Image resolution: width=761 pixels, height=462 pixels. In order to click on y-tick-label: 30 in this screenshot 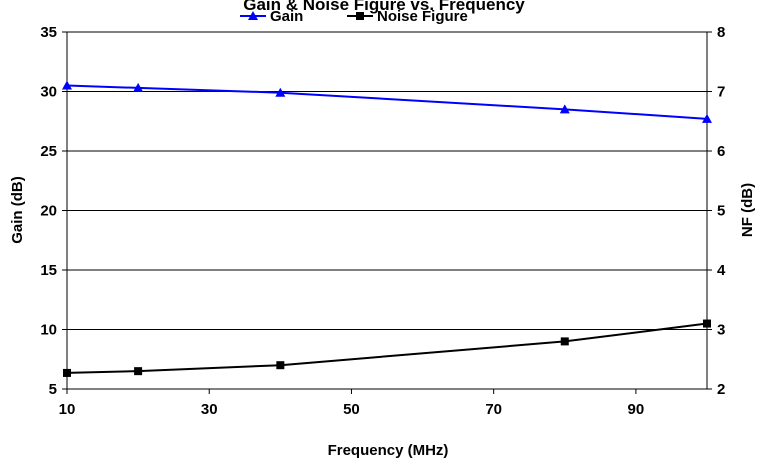, I will do `click(48, 92)`.